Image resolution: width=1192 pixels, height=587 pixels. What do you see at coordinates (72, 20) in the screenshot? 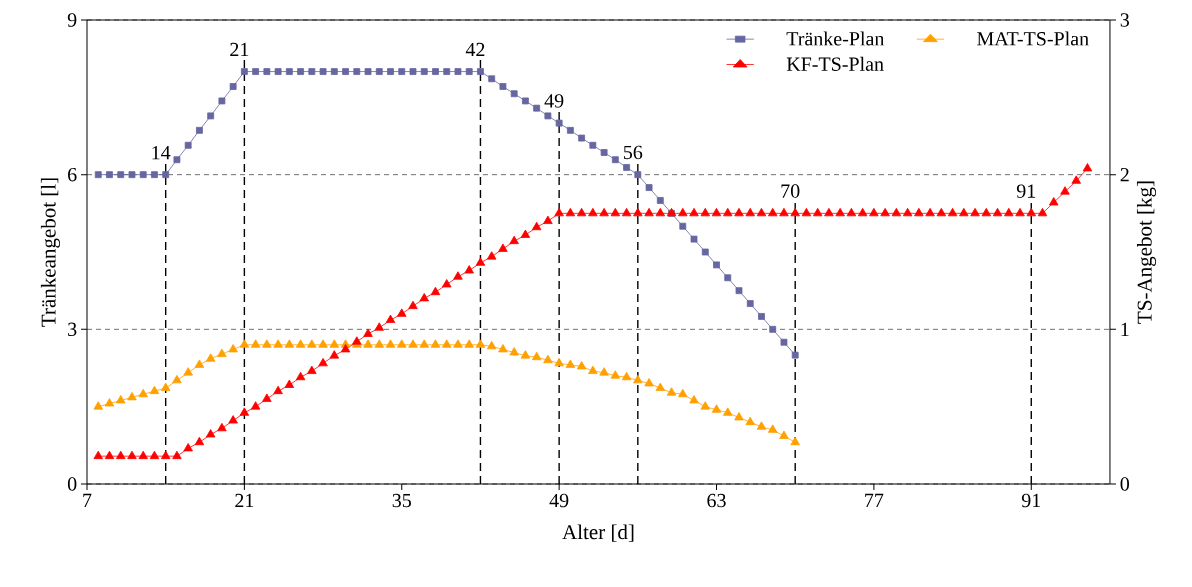
I see `y-tick-label: 9` at bounding box center [72, 20].